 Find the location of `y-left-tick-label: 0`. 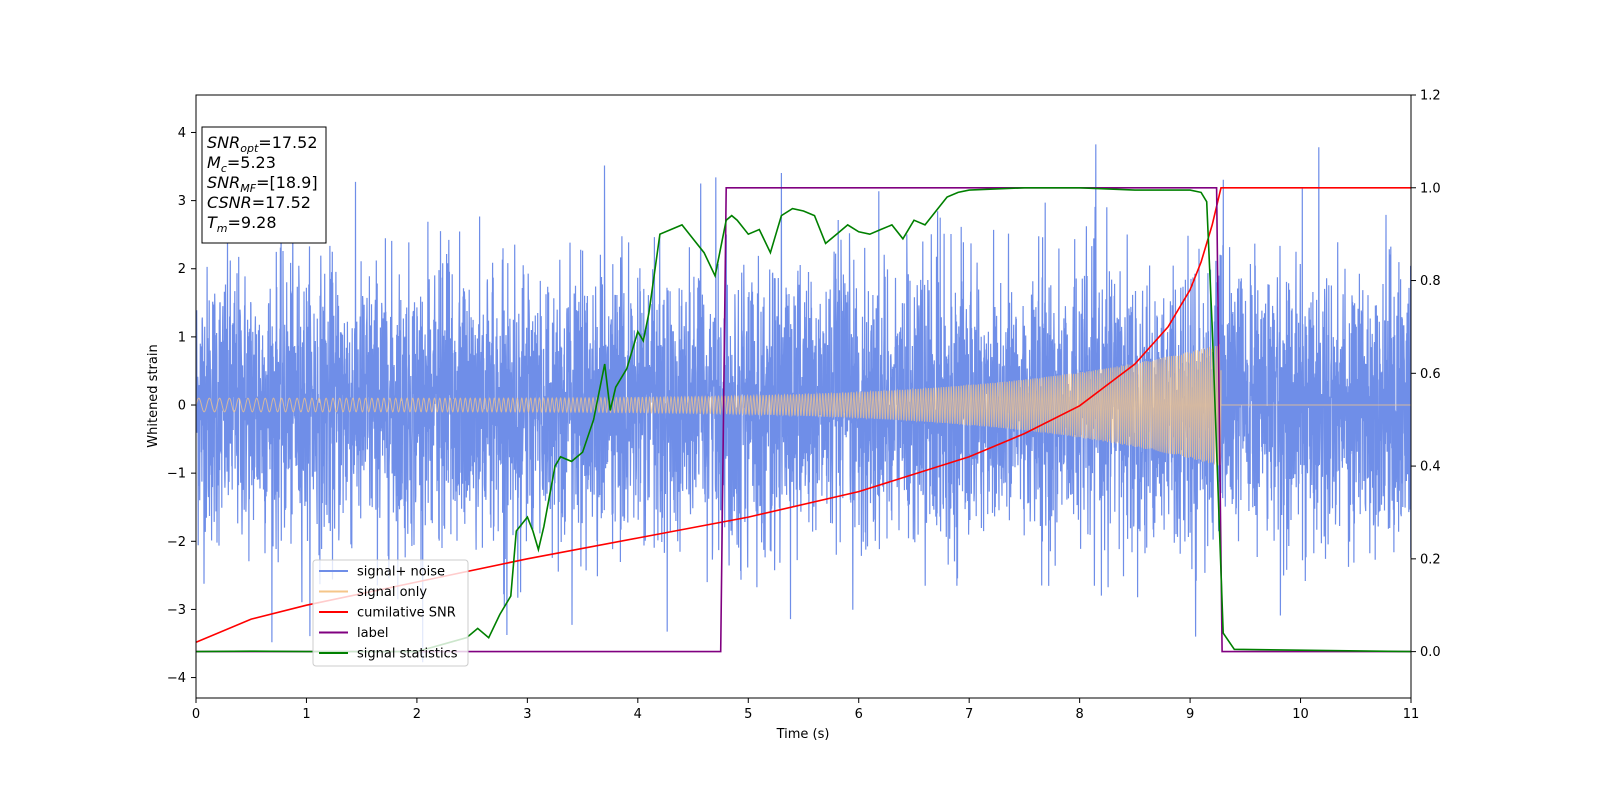

y-left-tick-label: 0 is located at coordinates (182, 406).